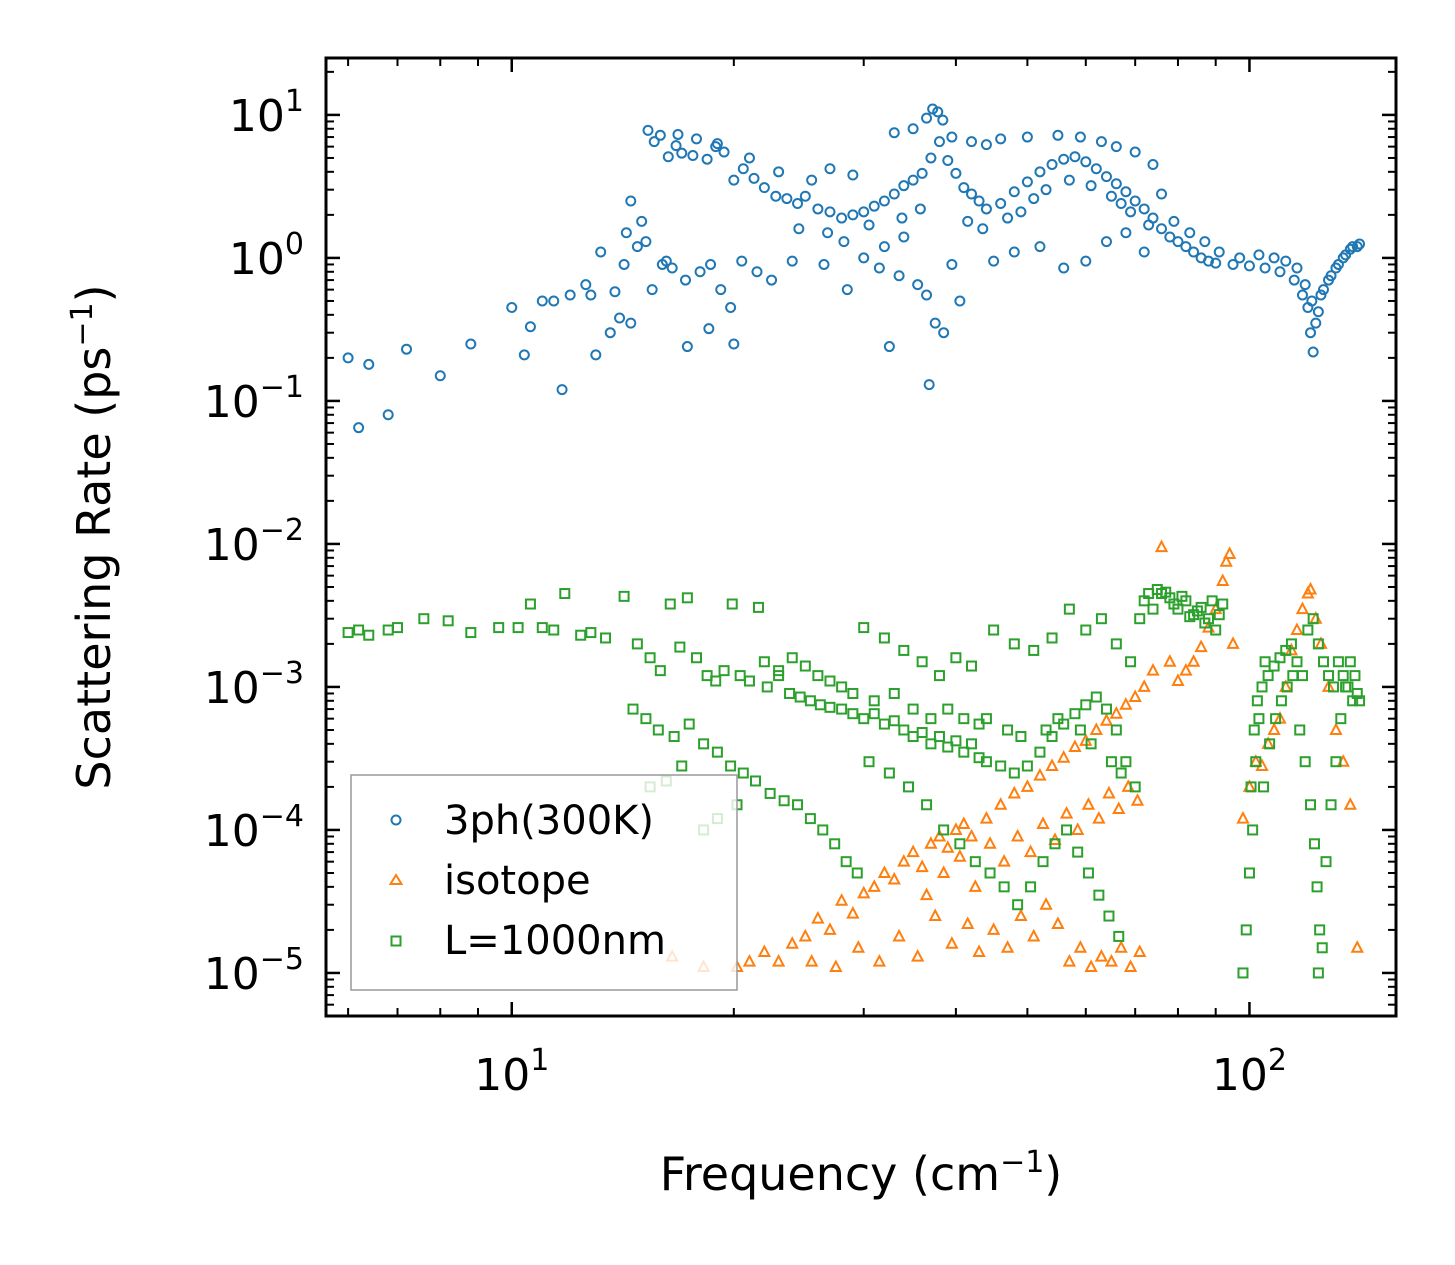 Image resolution: width=1455 pixels, height=1265 pixels. What do you see at coordinates (517, 881) in the screenshot?
I see `legend-label-isotope: isotope` at bounding box center [517, 881].